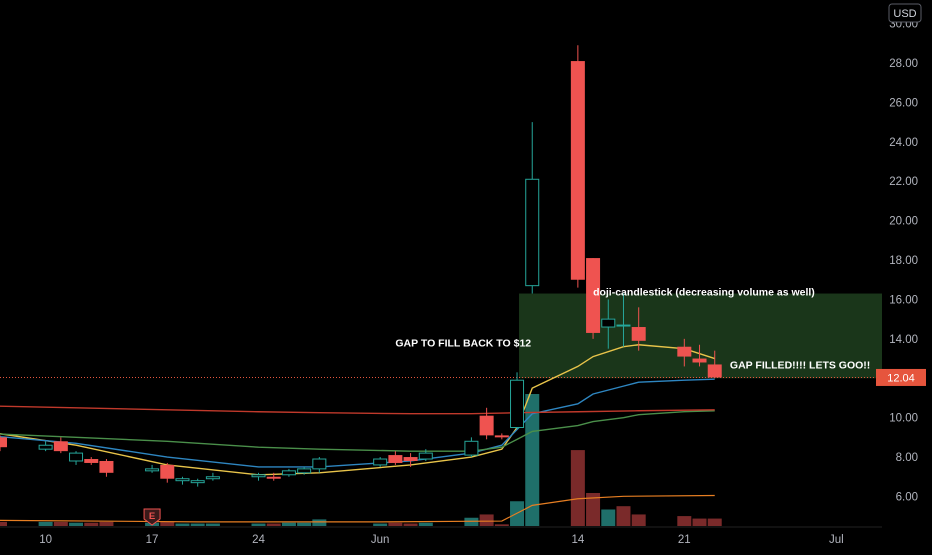 This screenshot has width=932, height=555. What do you see at coordinates (901, 377) in the screenshot?
I see `last-price-tag: 12.04` at bounding box center [901, 377].